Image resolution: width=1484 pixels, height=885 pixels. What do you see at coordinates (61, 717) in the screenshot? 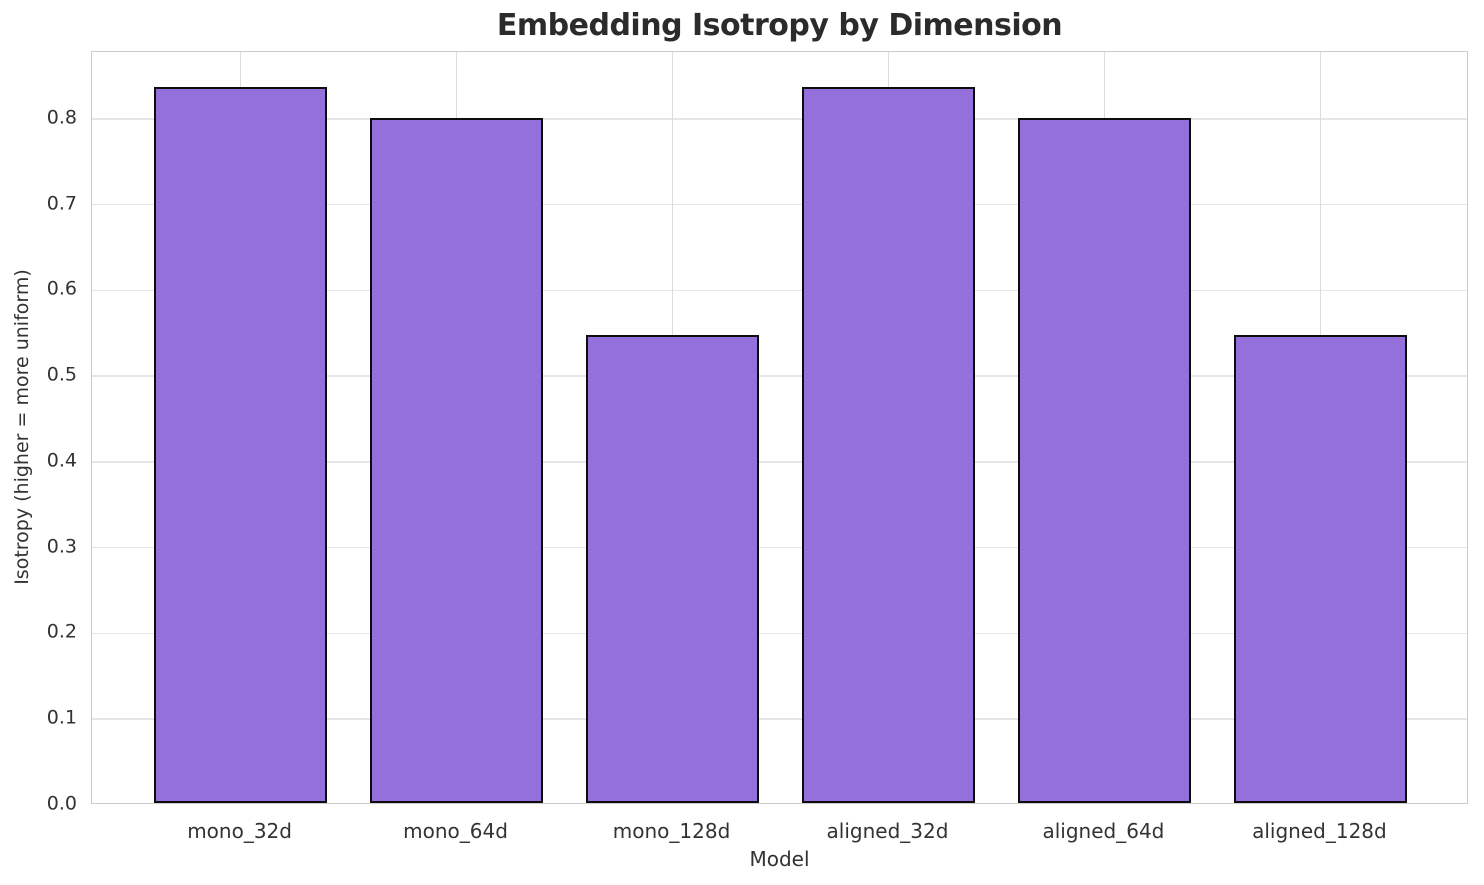
I see `y-tick-label-0.1: 0.1` at bounding box center [61, 717].